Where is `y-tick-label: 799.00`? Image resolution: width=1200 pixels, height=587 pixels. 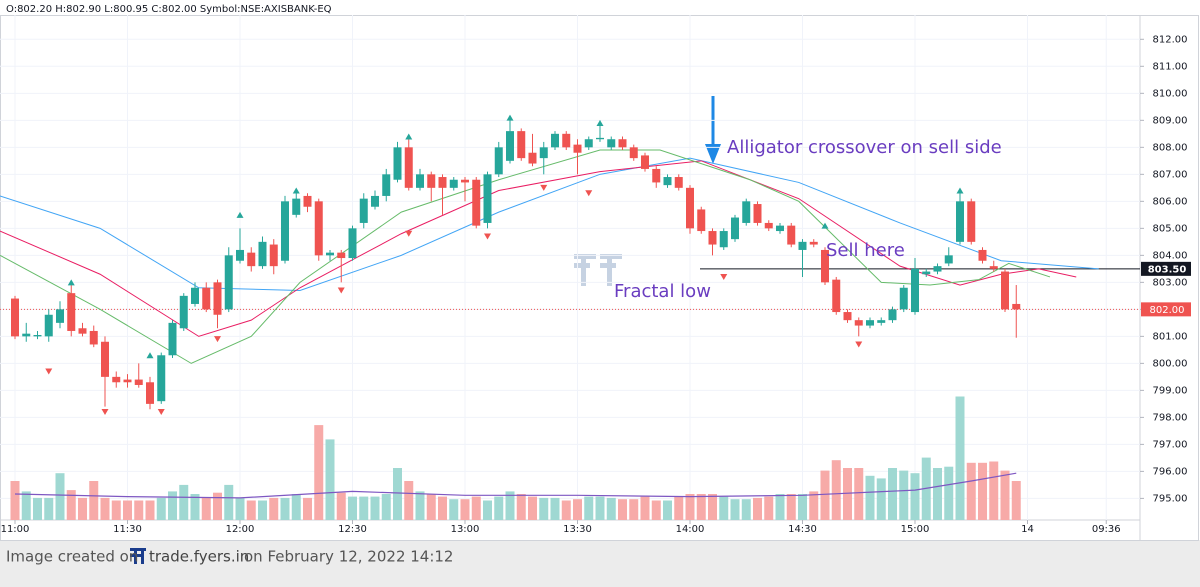 y-tick-label: 799.00 is located at coordinates (1170, 390).